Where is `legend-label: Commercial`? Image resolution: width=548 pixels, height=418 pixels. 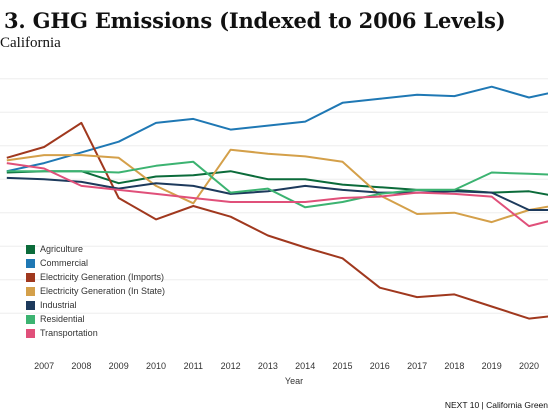
legend-label: Commercial is located at coordinates (64, 263).